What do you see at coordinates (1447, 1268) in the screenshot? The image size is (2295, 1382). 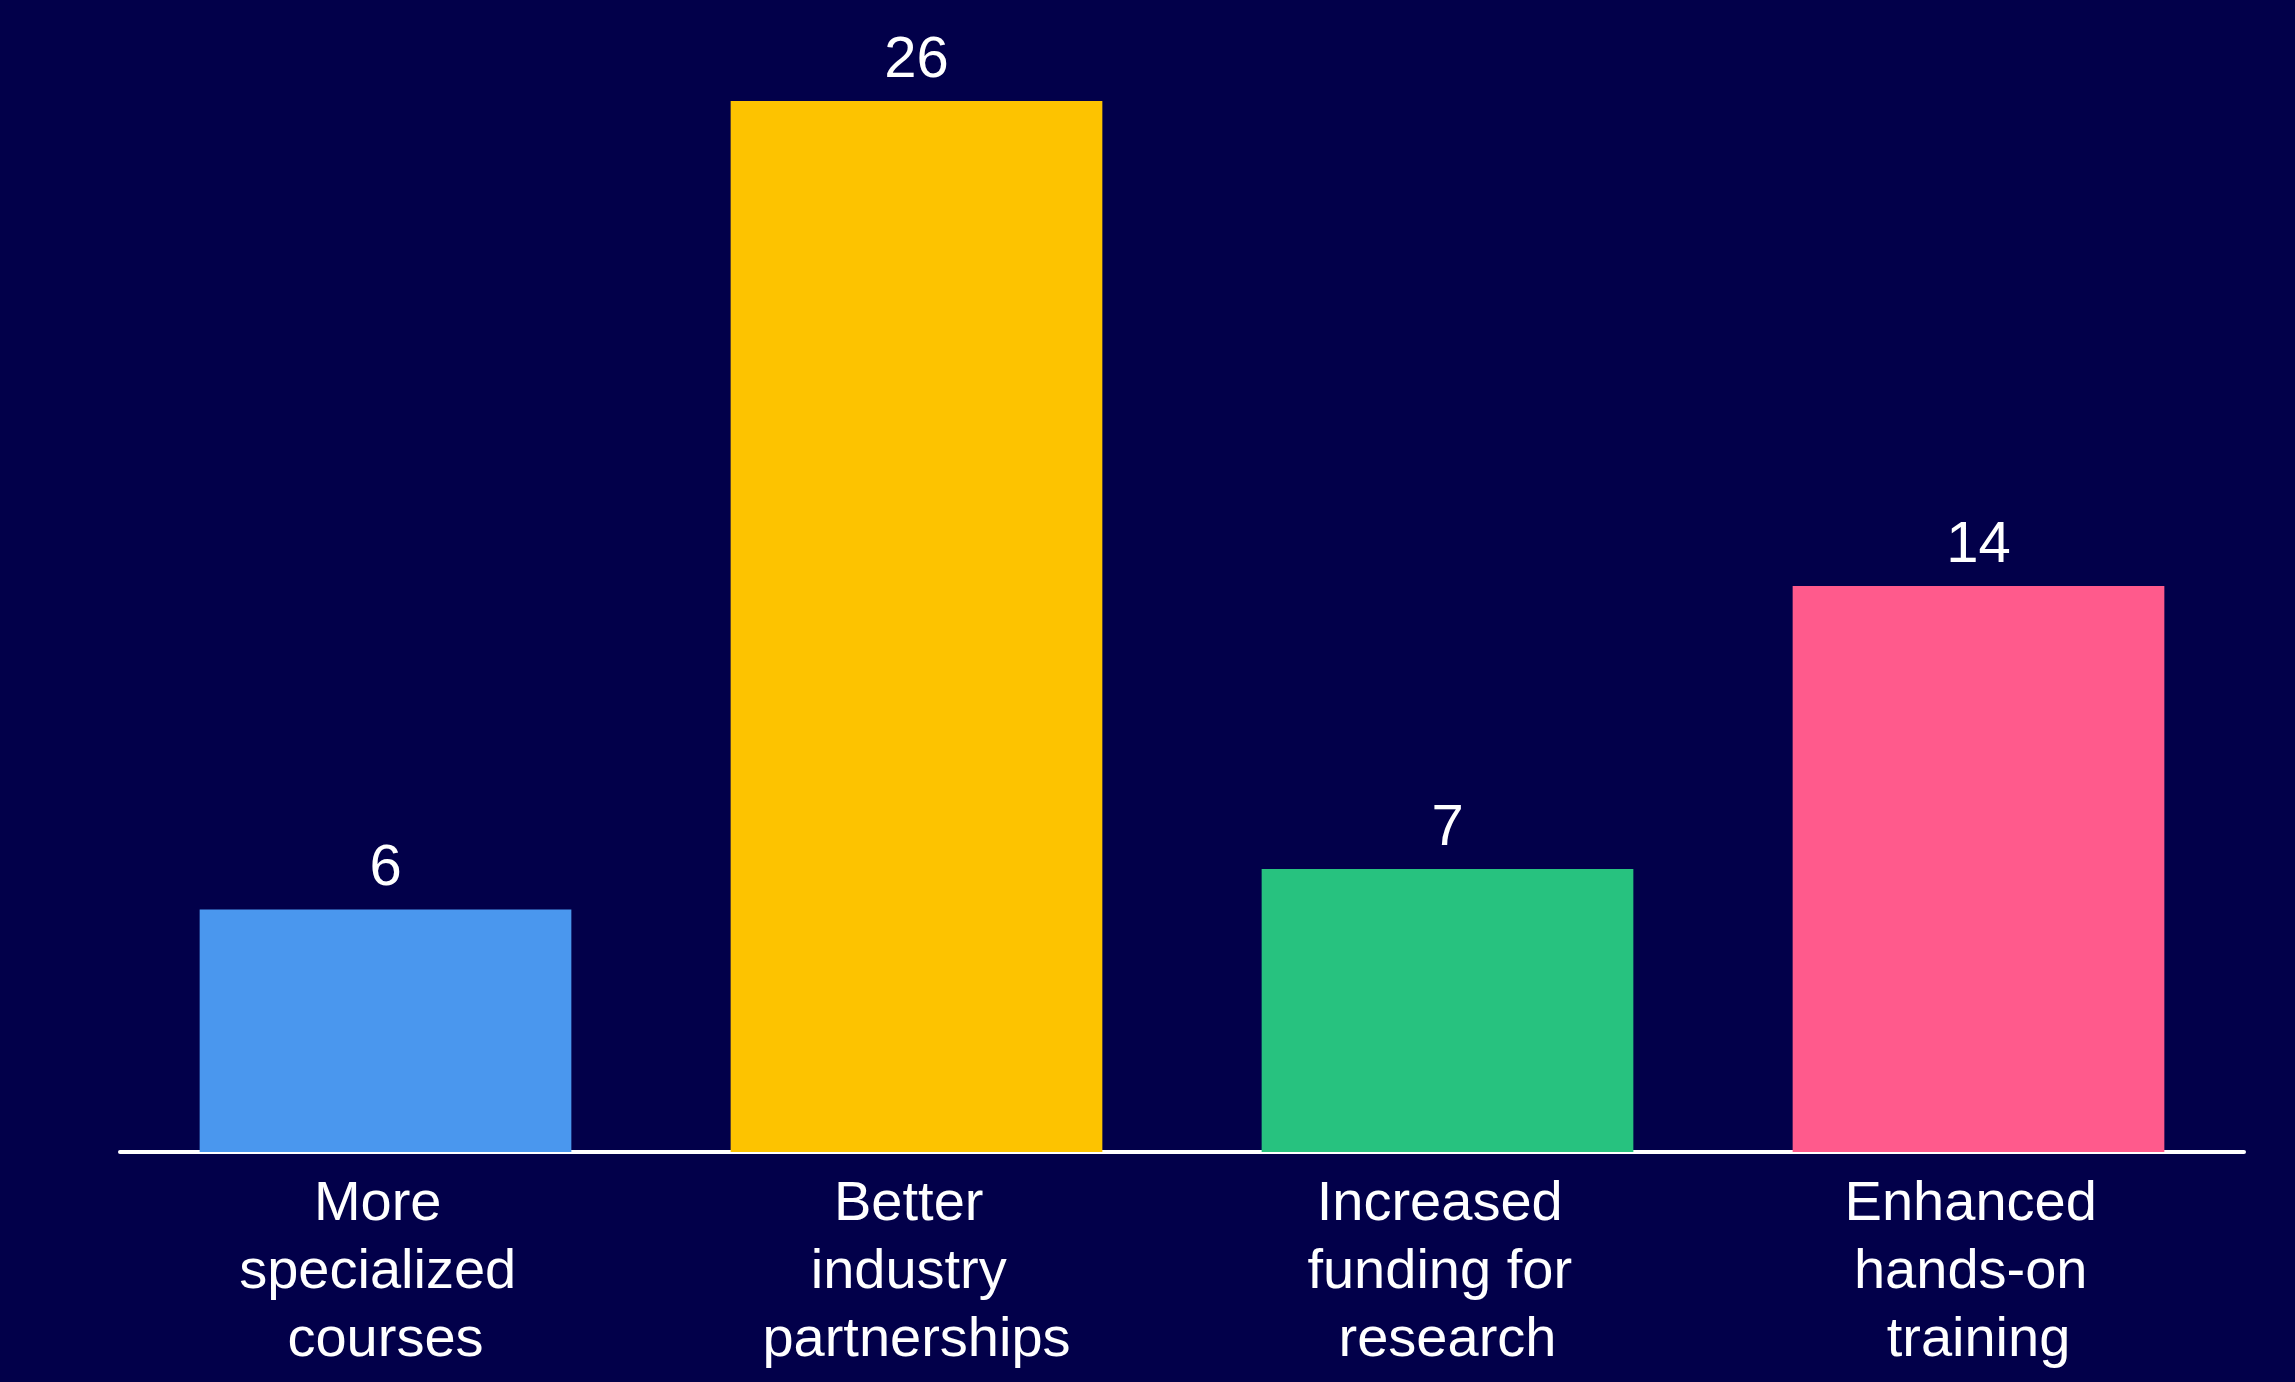 I see `x-tick-label: Increased funding for research` at bounding box center [1447, 1268].